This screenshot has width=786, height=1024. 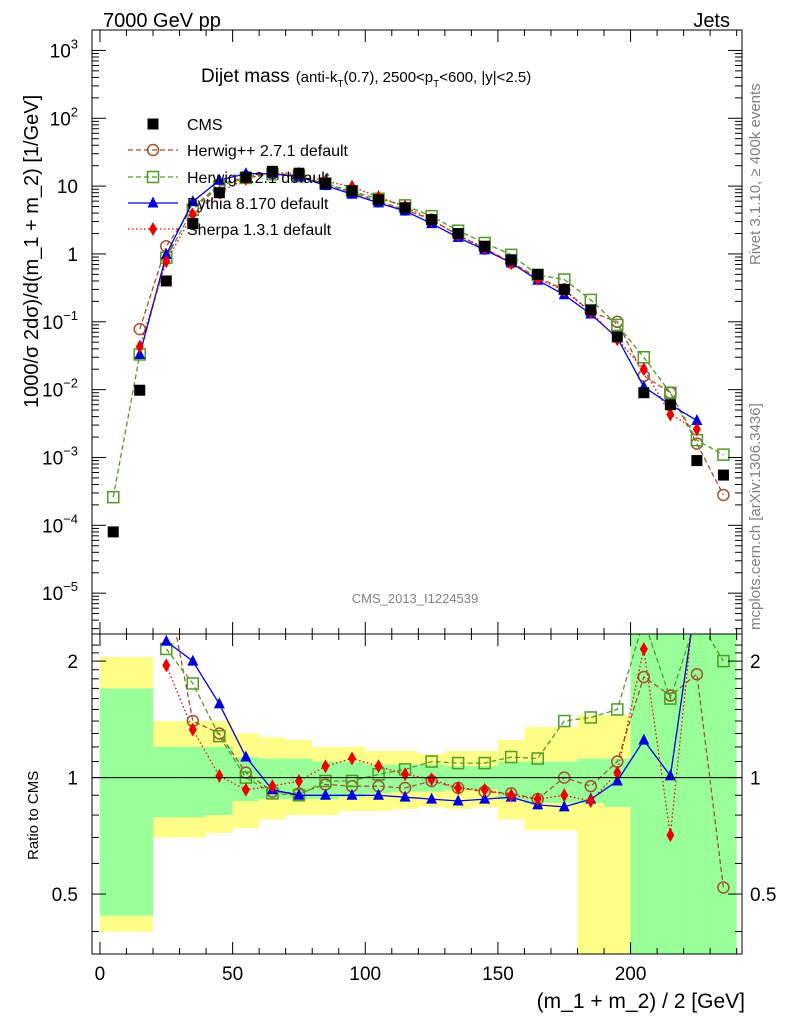 I want to click on x-axis-label: (m_1 + m_2) / 2 [GeV], so click(x=641, y=1001).